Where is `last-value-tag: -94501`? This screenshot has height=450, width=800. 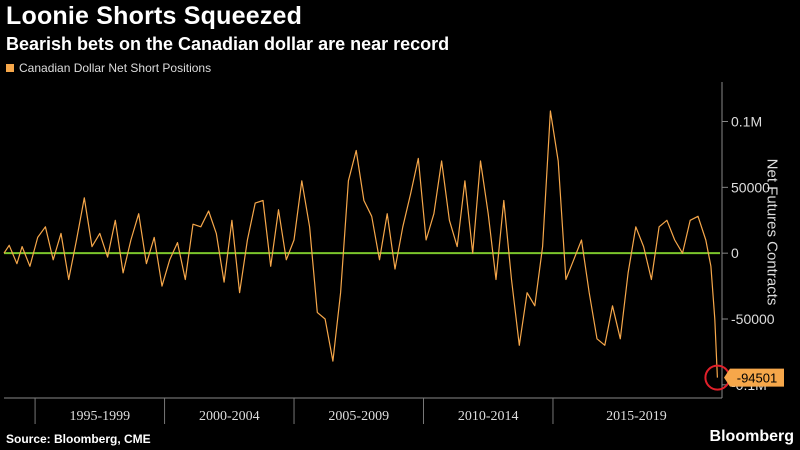
last-value-tag: -94501 is located at coordinates (754, 377).